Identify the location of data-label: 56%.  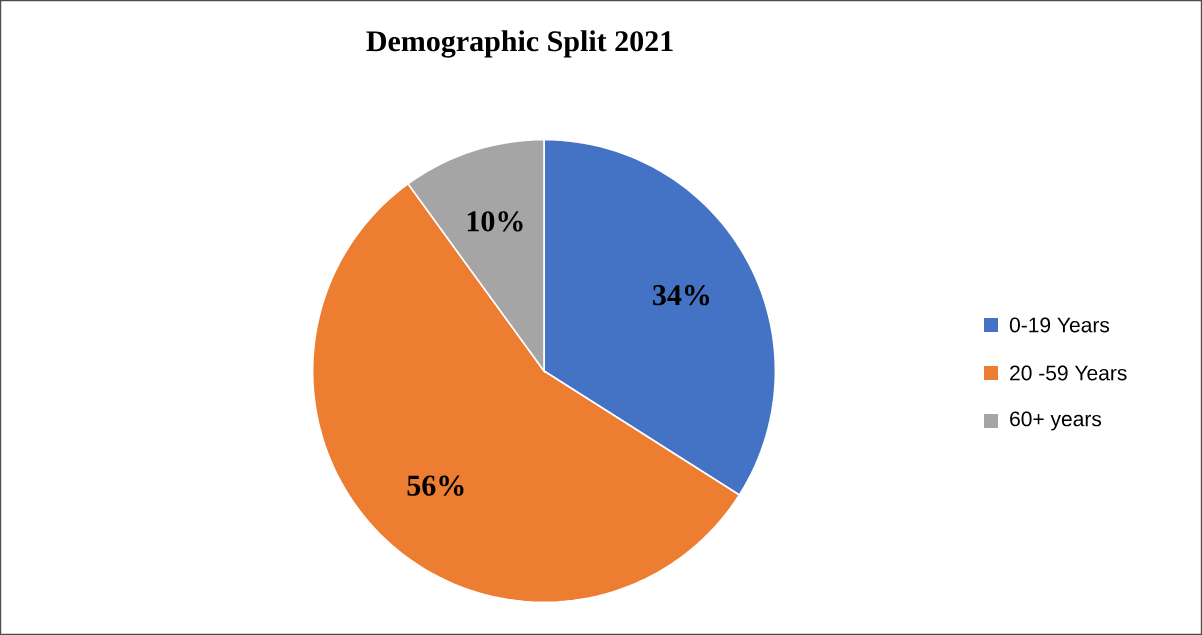
(435, 485).